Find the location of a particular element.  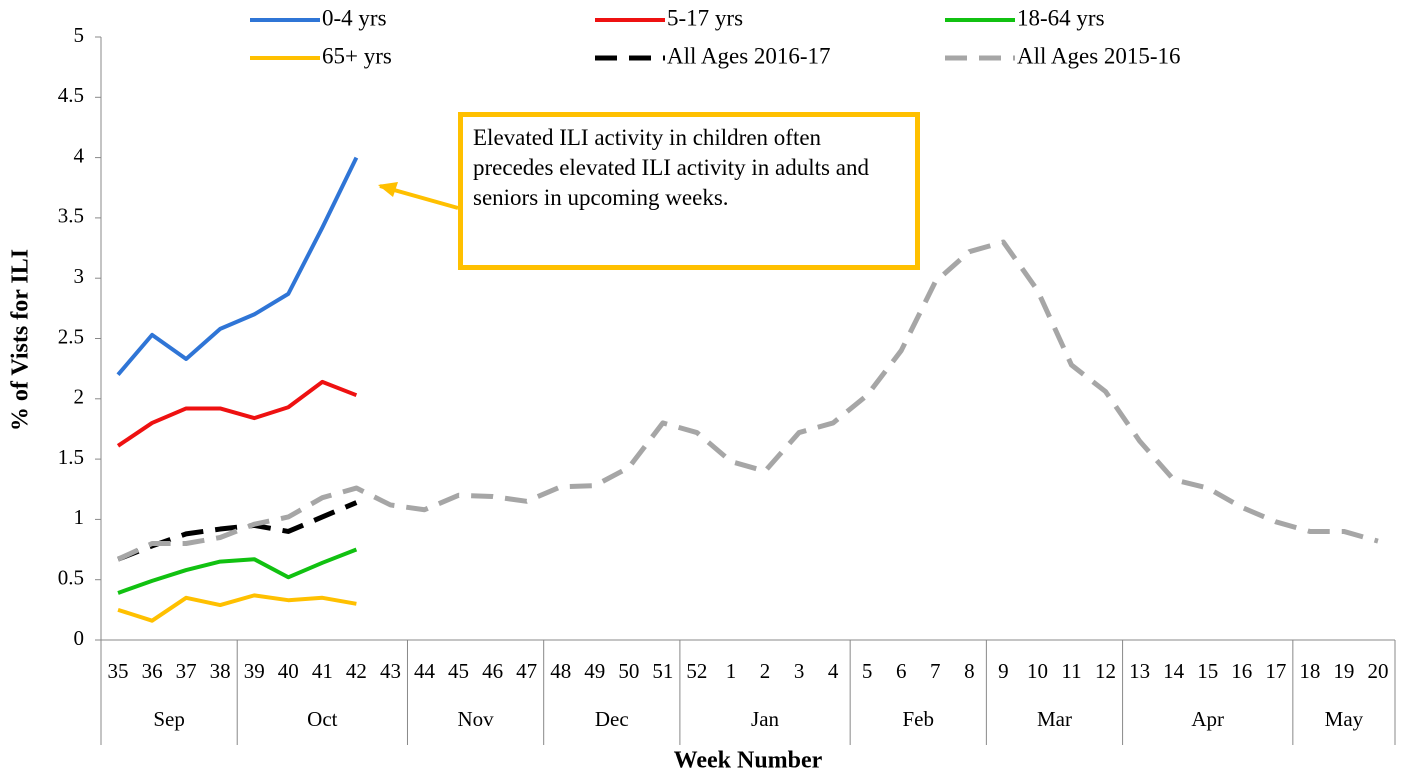

y-axis-title: % of Vists for ILI is located at coordinates (21, 340).